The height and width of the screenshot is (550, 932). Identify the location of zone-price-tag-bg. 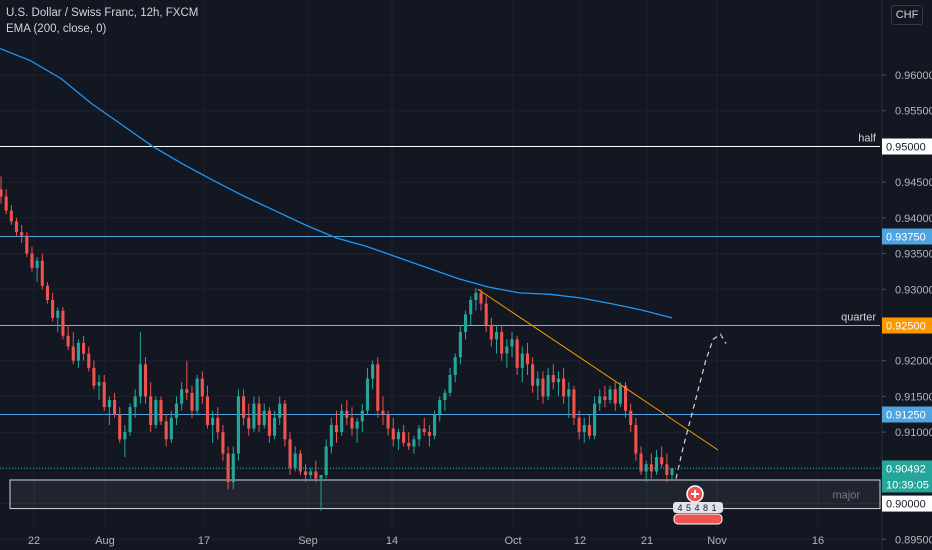
(907, 503).